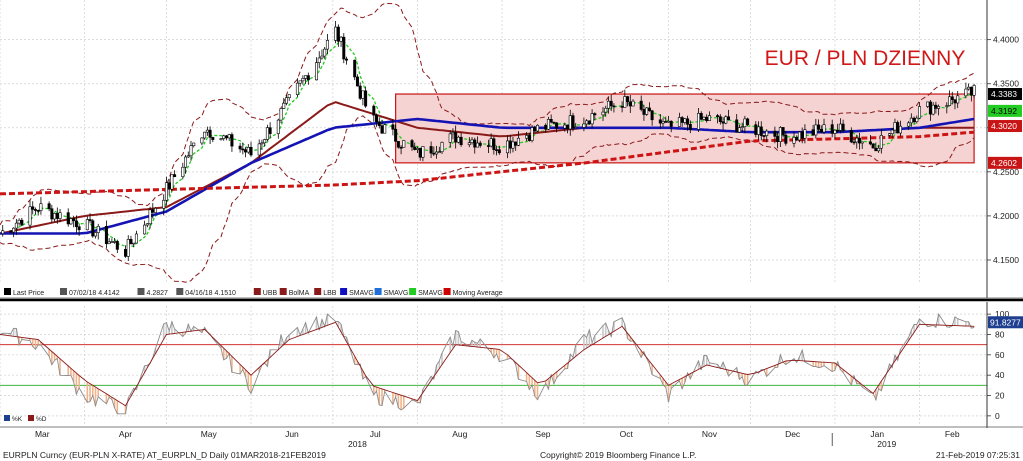 The width and height of the screenshot is (1023, 461). Describe the element at coordinates (459, 434) in the screenshot. I see `month-label: Aug` at that location.